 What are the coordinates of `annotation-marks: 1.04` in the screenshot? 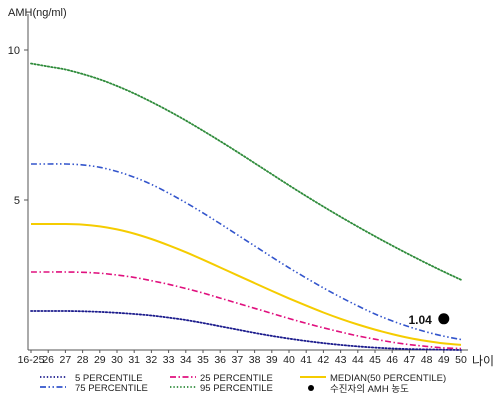 It's located at (429, 320).